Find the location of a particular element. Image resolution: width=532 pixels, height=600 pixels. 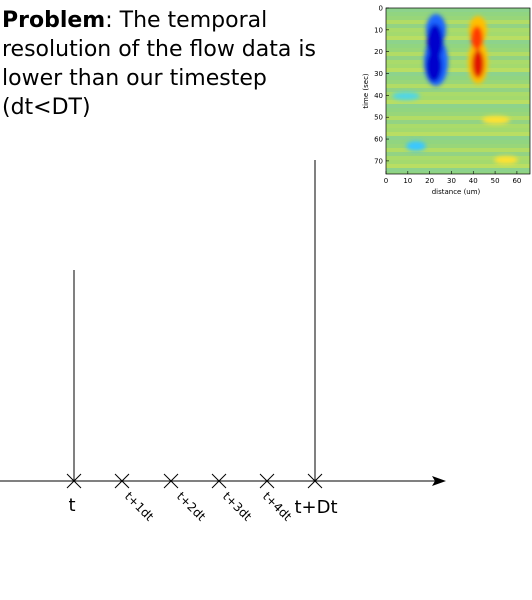

heatmap-frame is located at coordinates (458, 91).